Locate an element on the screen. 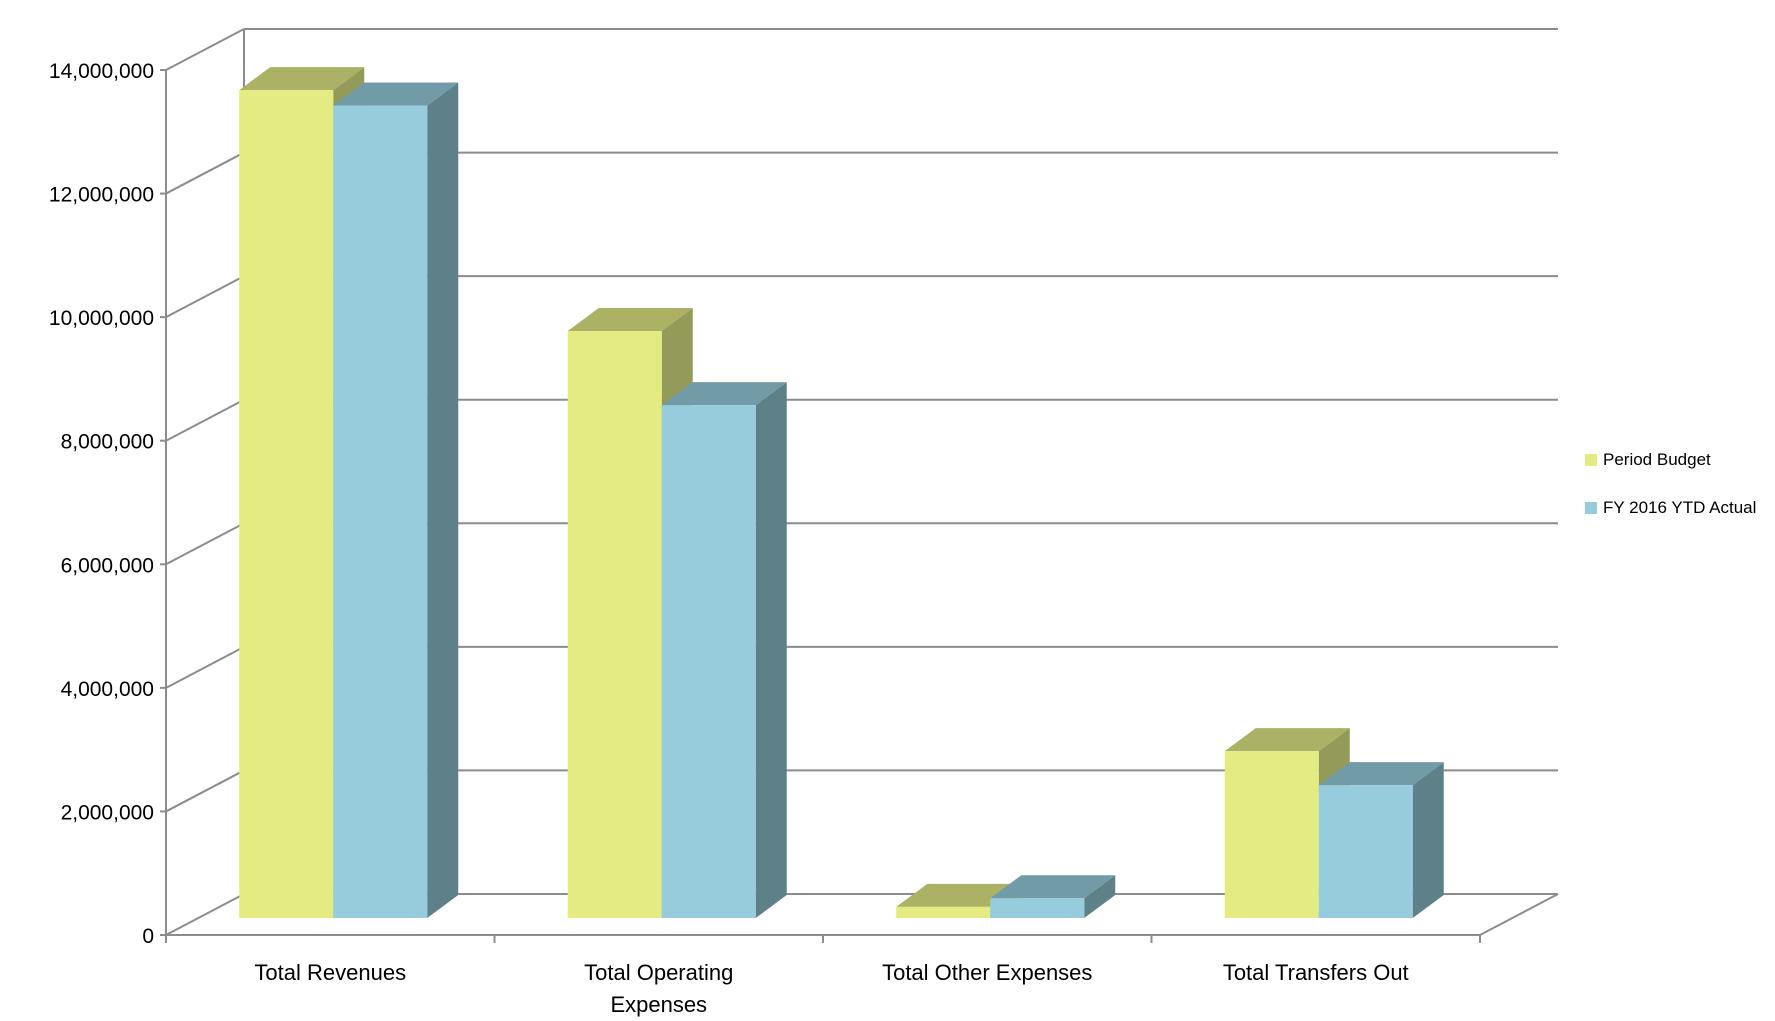 Image resolution: width=1775 pixels, height=1021 pixels. y-tick-label: 12,000,000 is located at coordinates (101, 195).